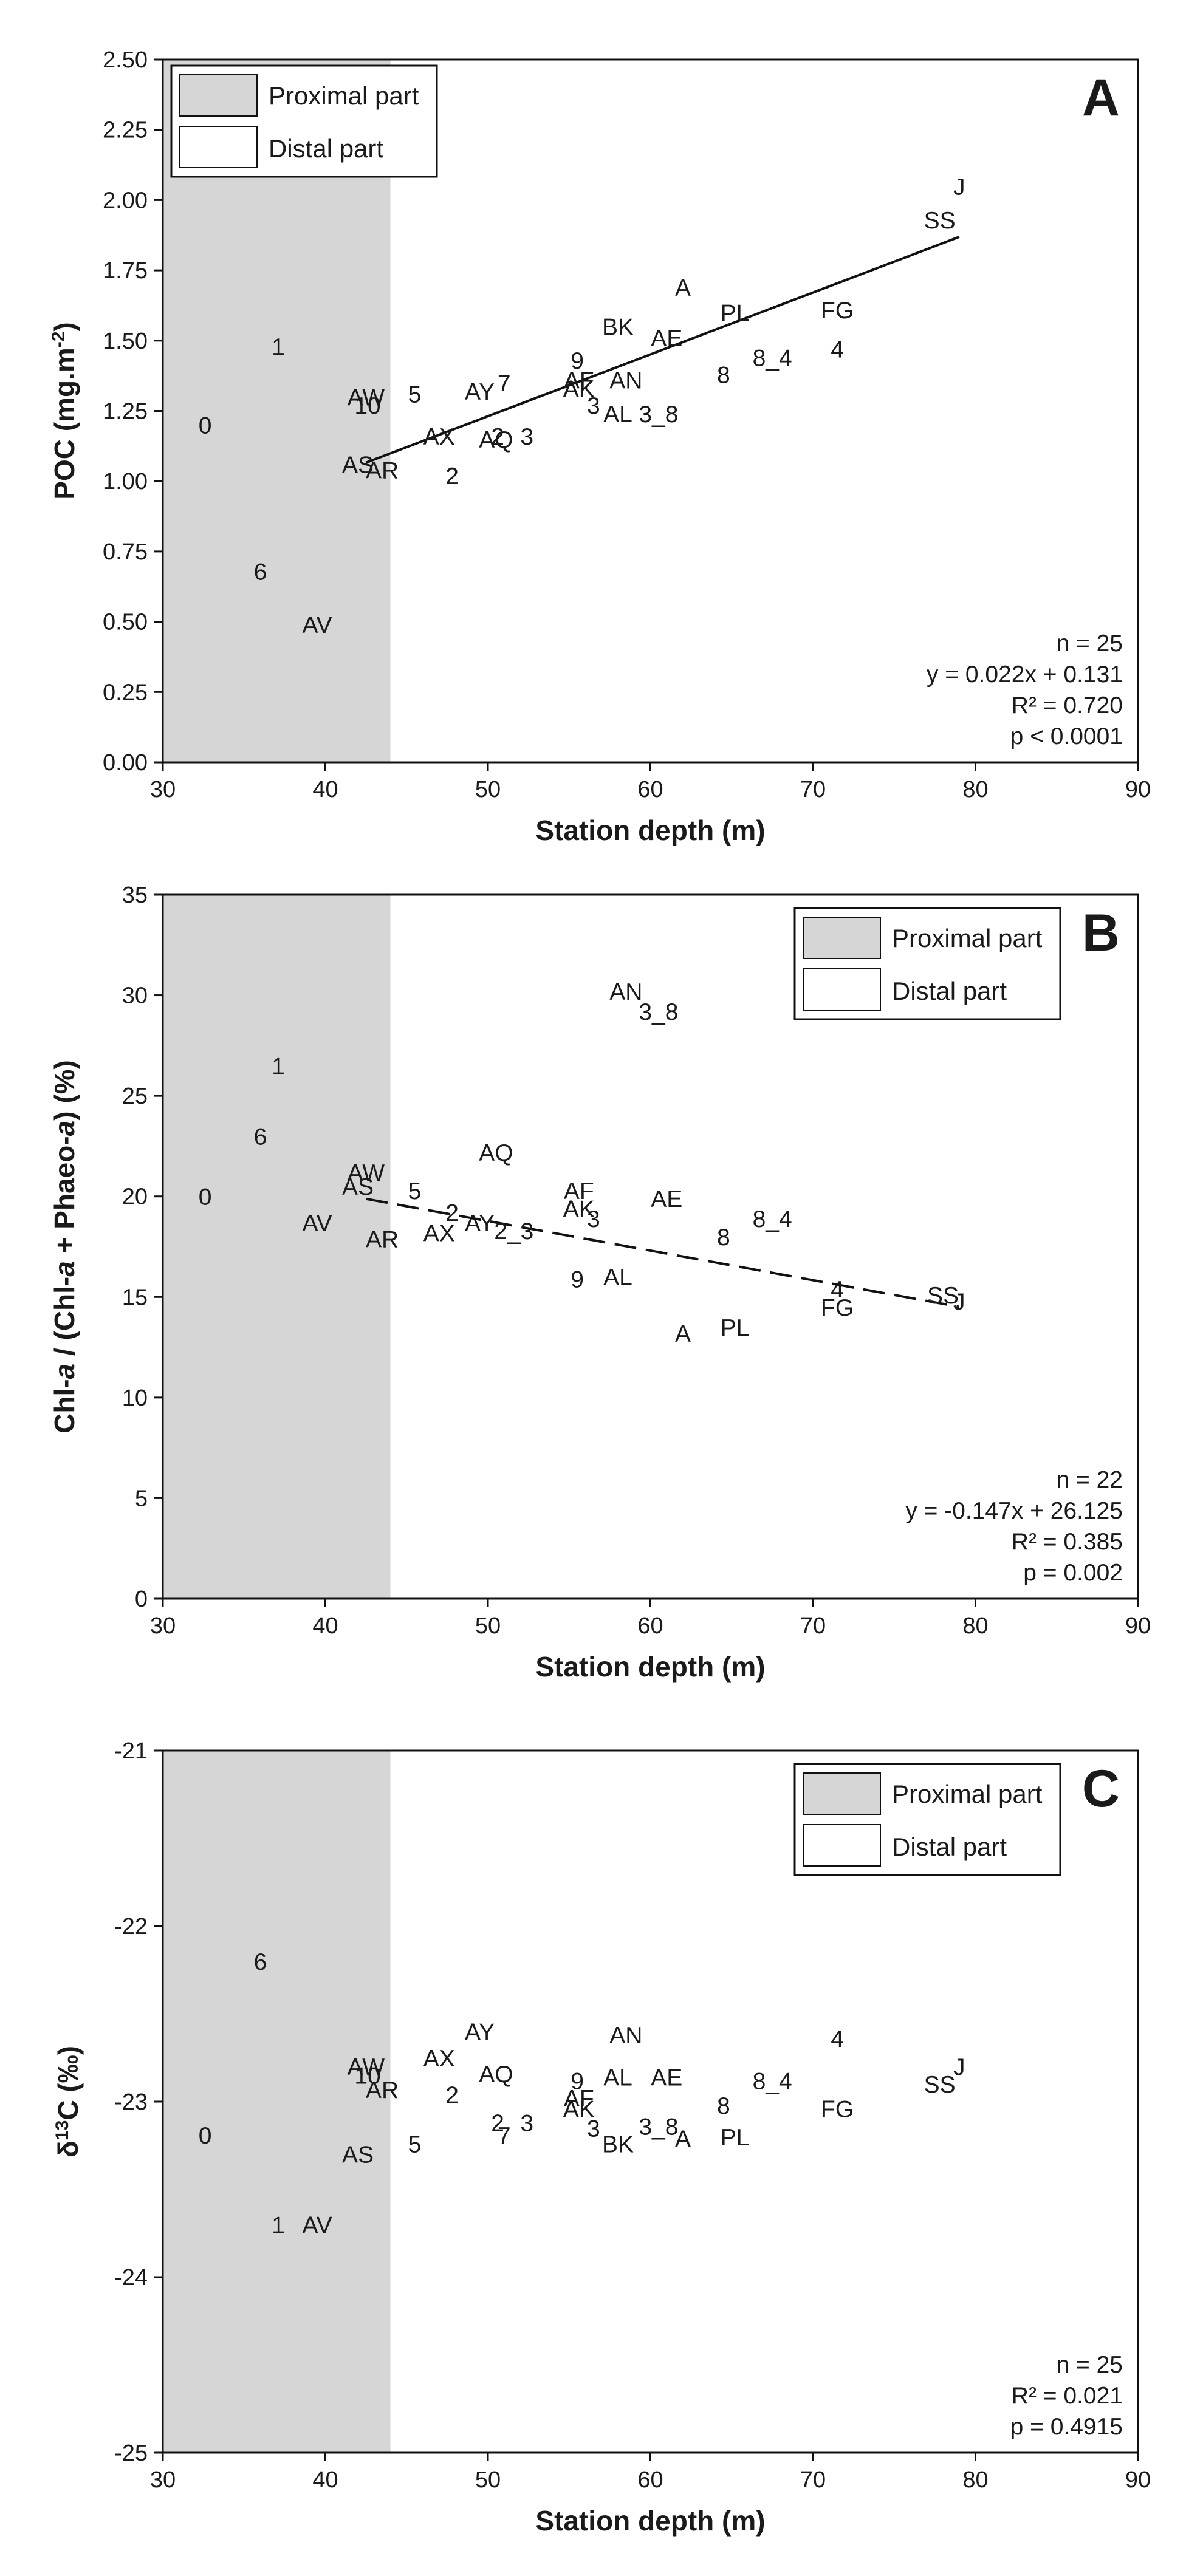 The width and height of the screenshot is (1203, 2576). I want to click on stats-line: p < 0.0001, so click(1066, 736).